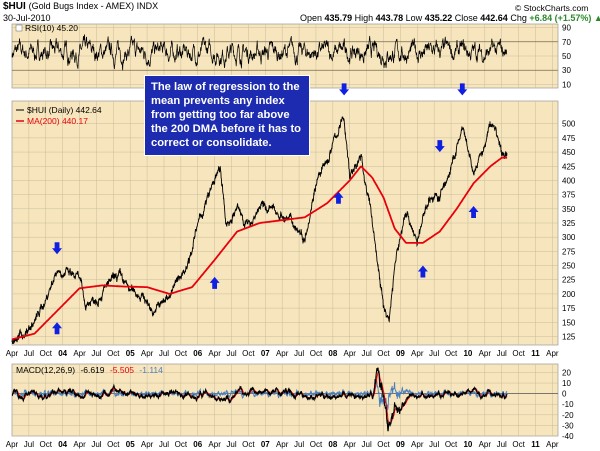 Image resolution: width=600 pixels, height=451 pixels. Describe the element at coordinates (338, 18) in the screenshot. I see `open-value: 435.79` at that location.